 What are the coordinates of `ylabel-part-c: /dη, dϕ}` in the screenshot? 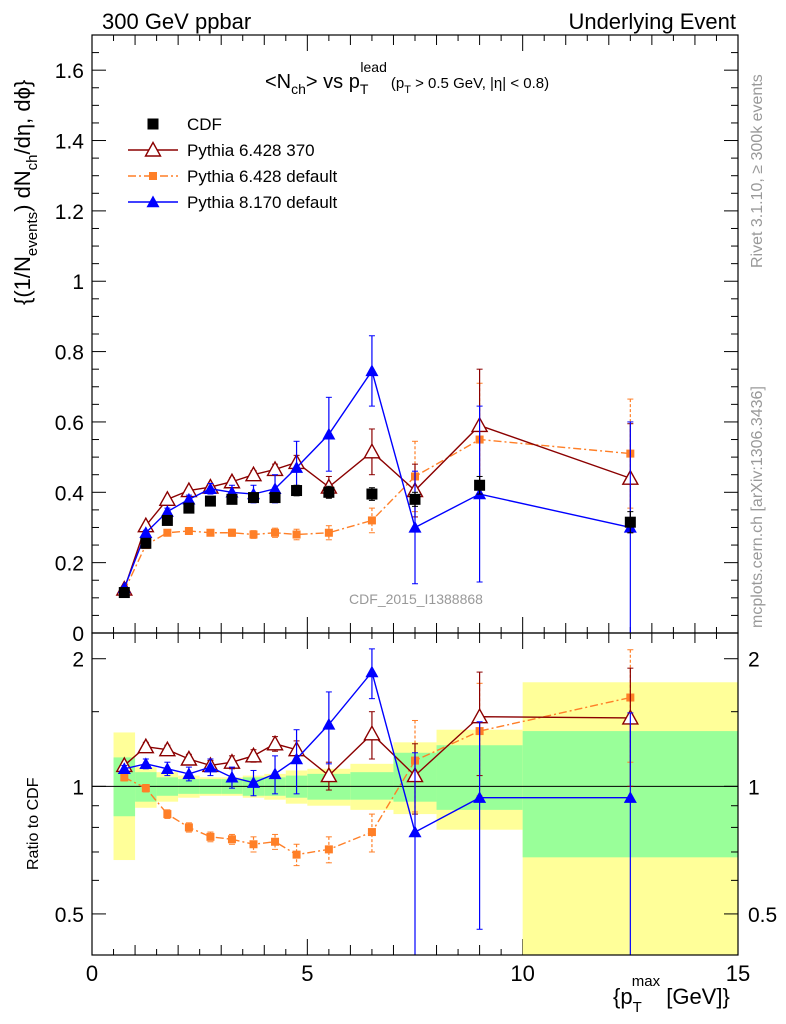 It's located at (22, 117).